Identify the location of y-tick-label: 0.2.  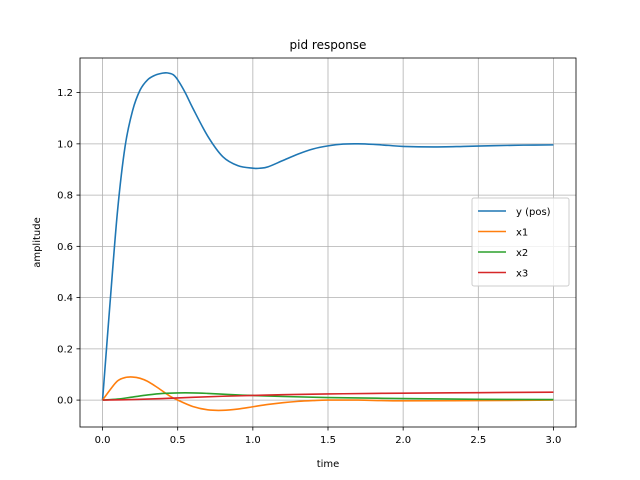
(65, 349).